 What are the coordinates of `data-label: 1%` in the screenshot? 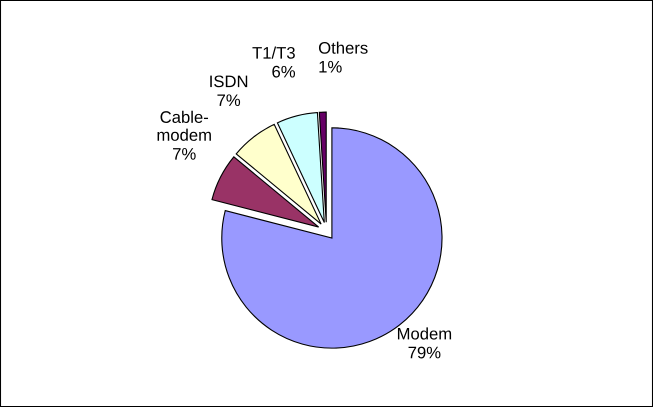 It's located at (330, 66).